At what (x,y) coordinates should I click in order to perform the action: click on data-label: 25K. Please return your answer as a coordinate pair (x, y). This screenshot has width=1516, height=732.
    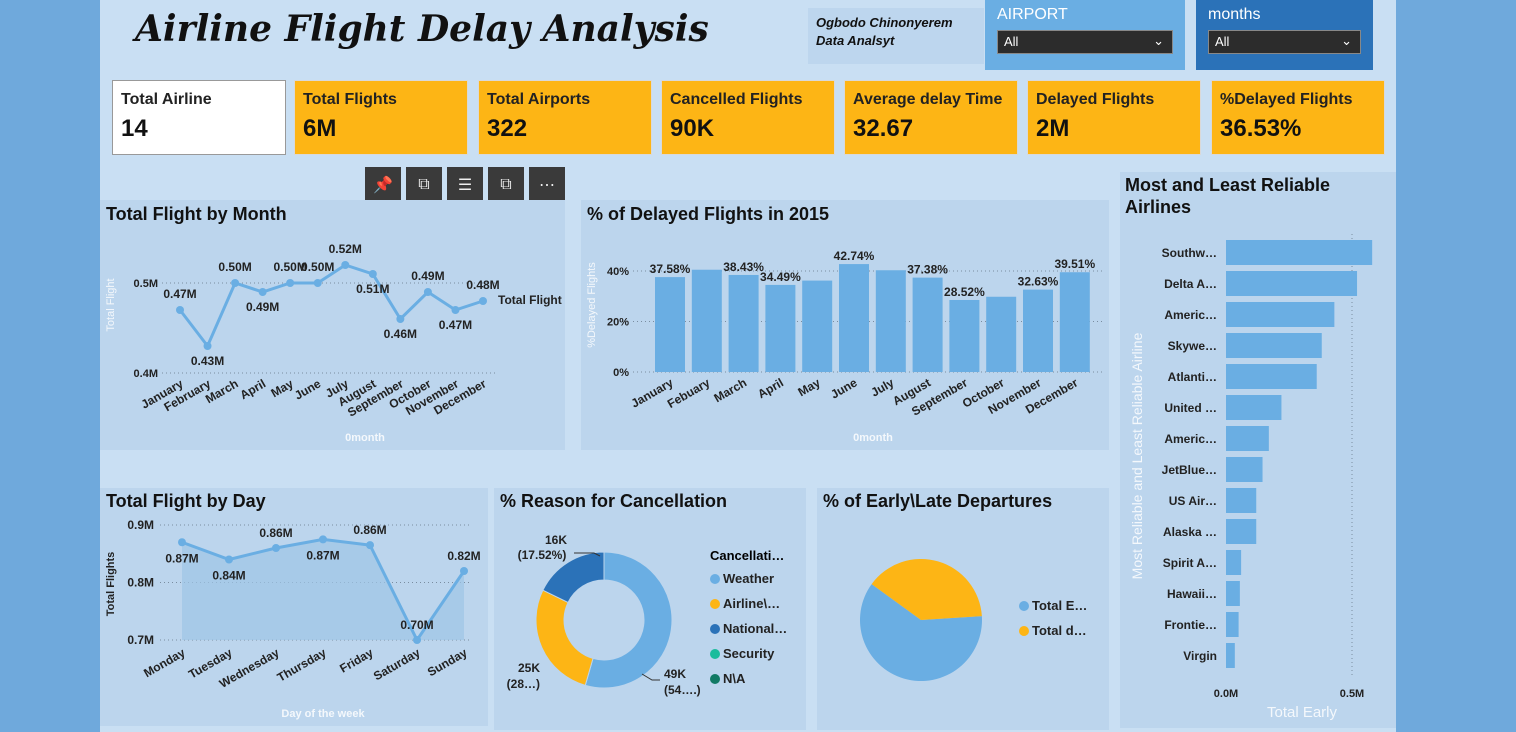
    Looking at the image, I should click on (529, 668).